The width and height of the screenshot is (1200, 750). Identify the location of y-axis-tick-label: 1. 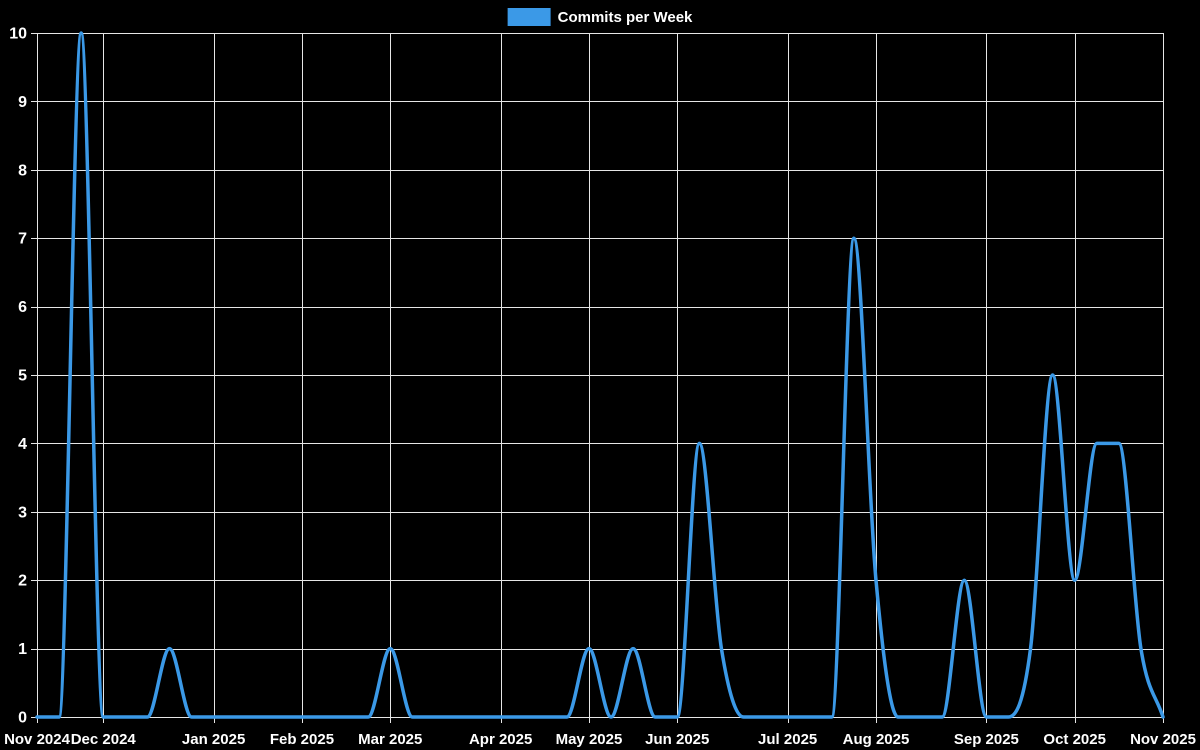
(22, 649).